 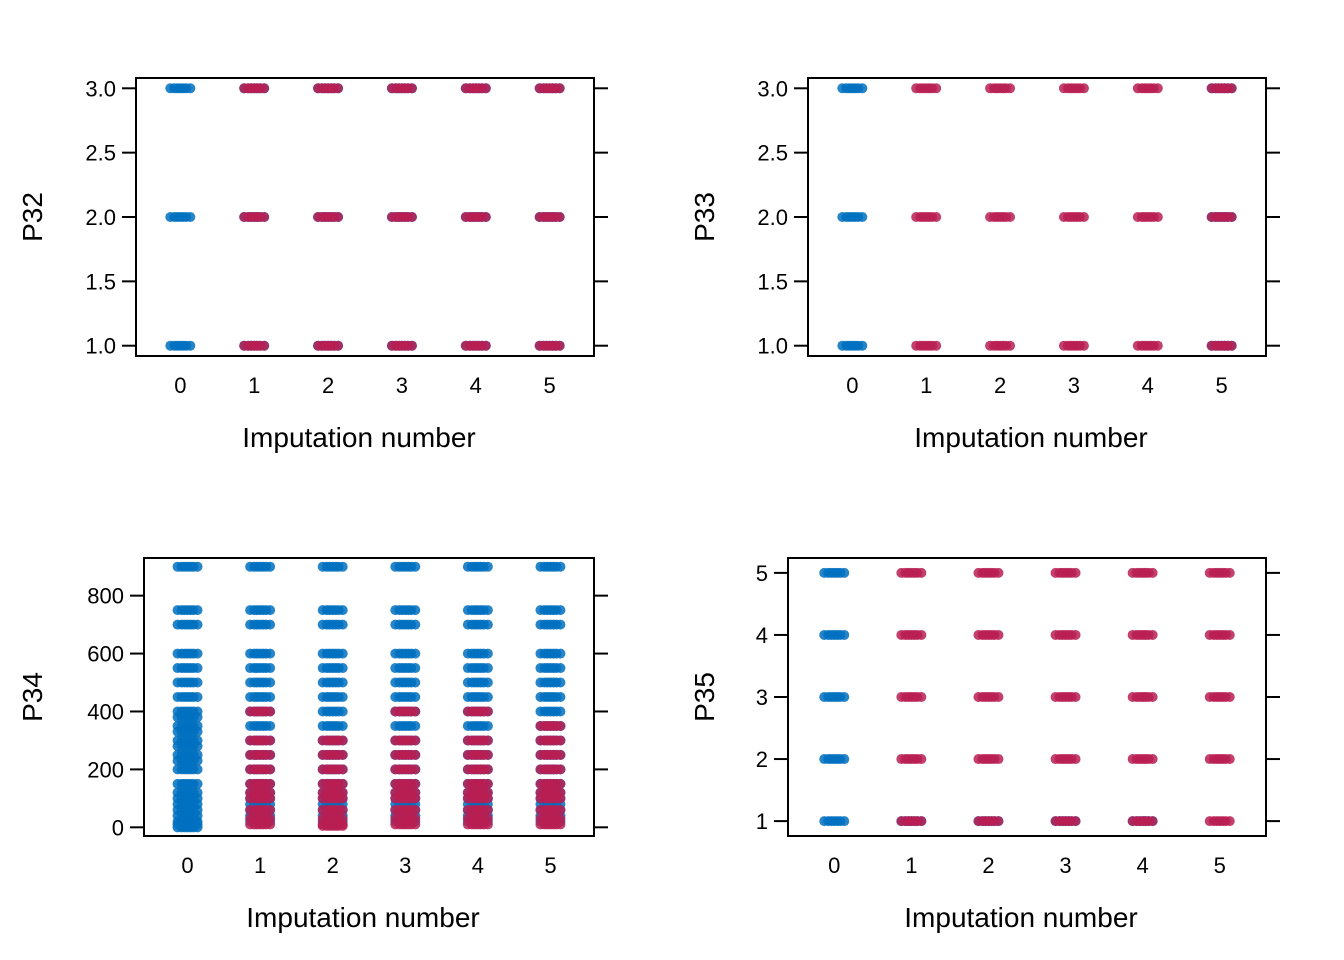 What do you see at coordinates (762, 635) in the screenshot?
I see `y-tick-label: 4` at bounding box center [762, 635].